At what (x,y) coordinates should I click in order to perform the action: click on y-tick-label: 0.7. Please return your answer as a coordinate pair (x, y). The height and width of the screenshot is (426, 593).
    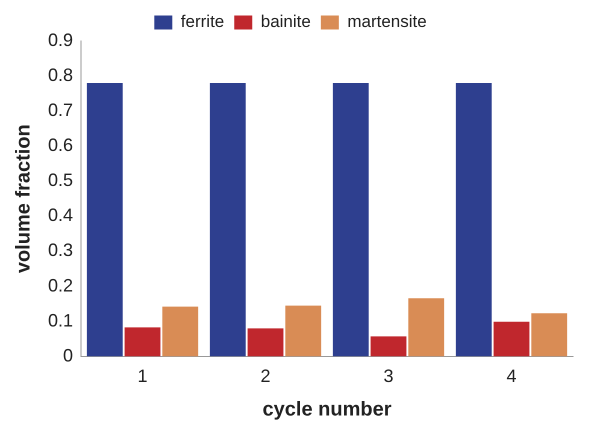
    Looking at the image, I should click on (61, 110).